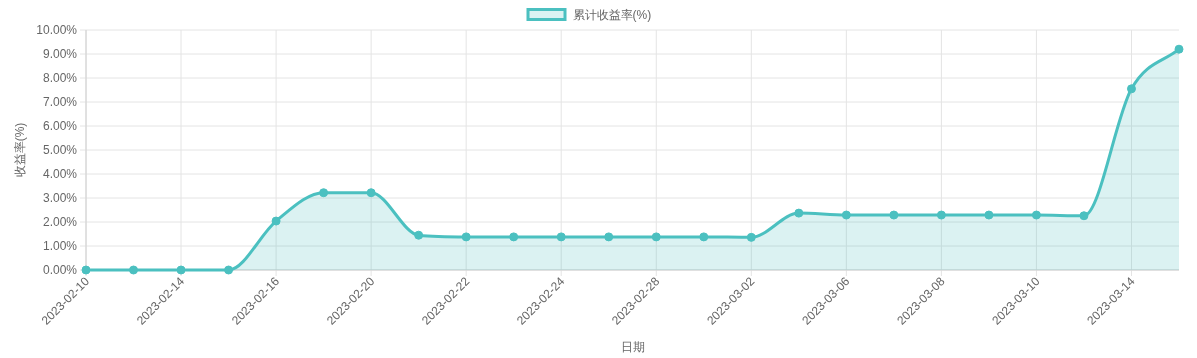  I want to click on y-tick-label: 6.00%, so click(60, 126).